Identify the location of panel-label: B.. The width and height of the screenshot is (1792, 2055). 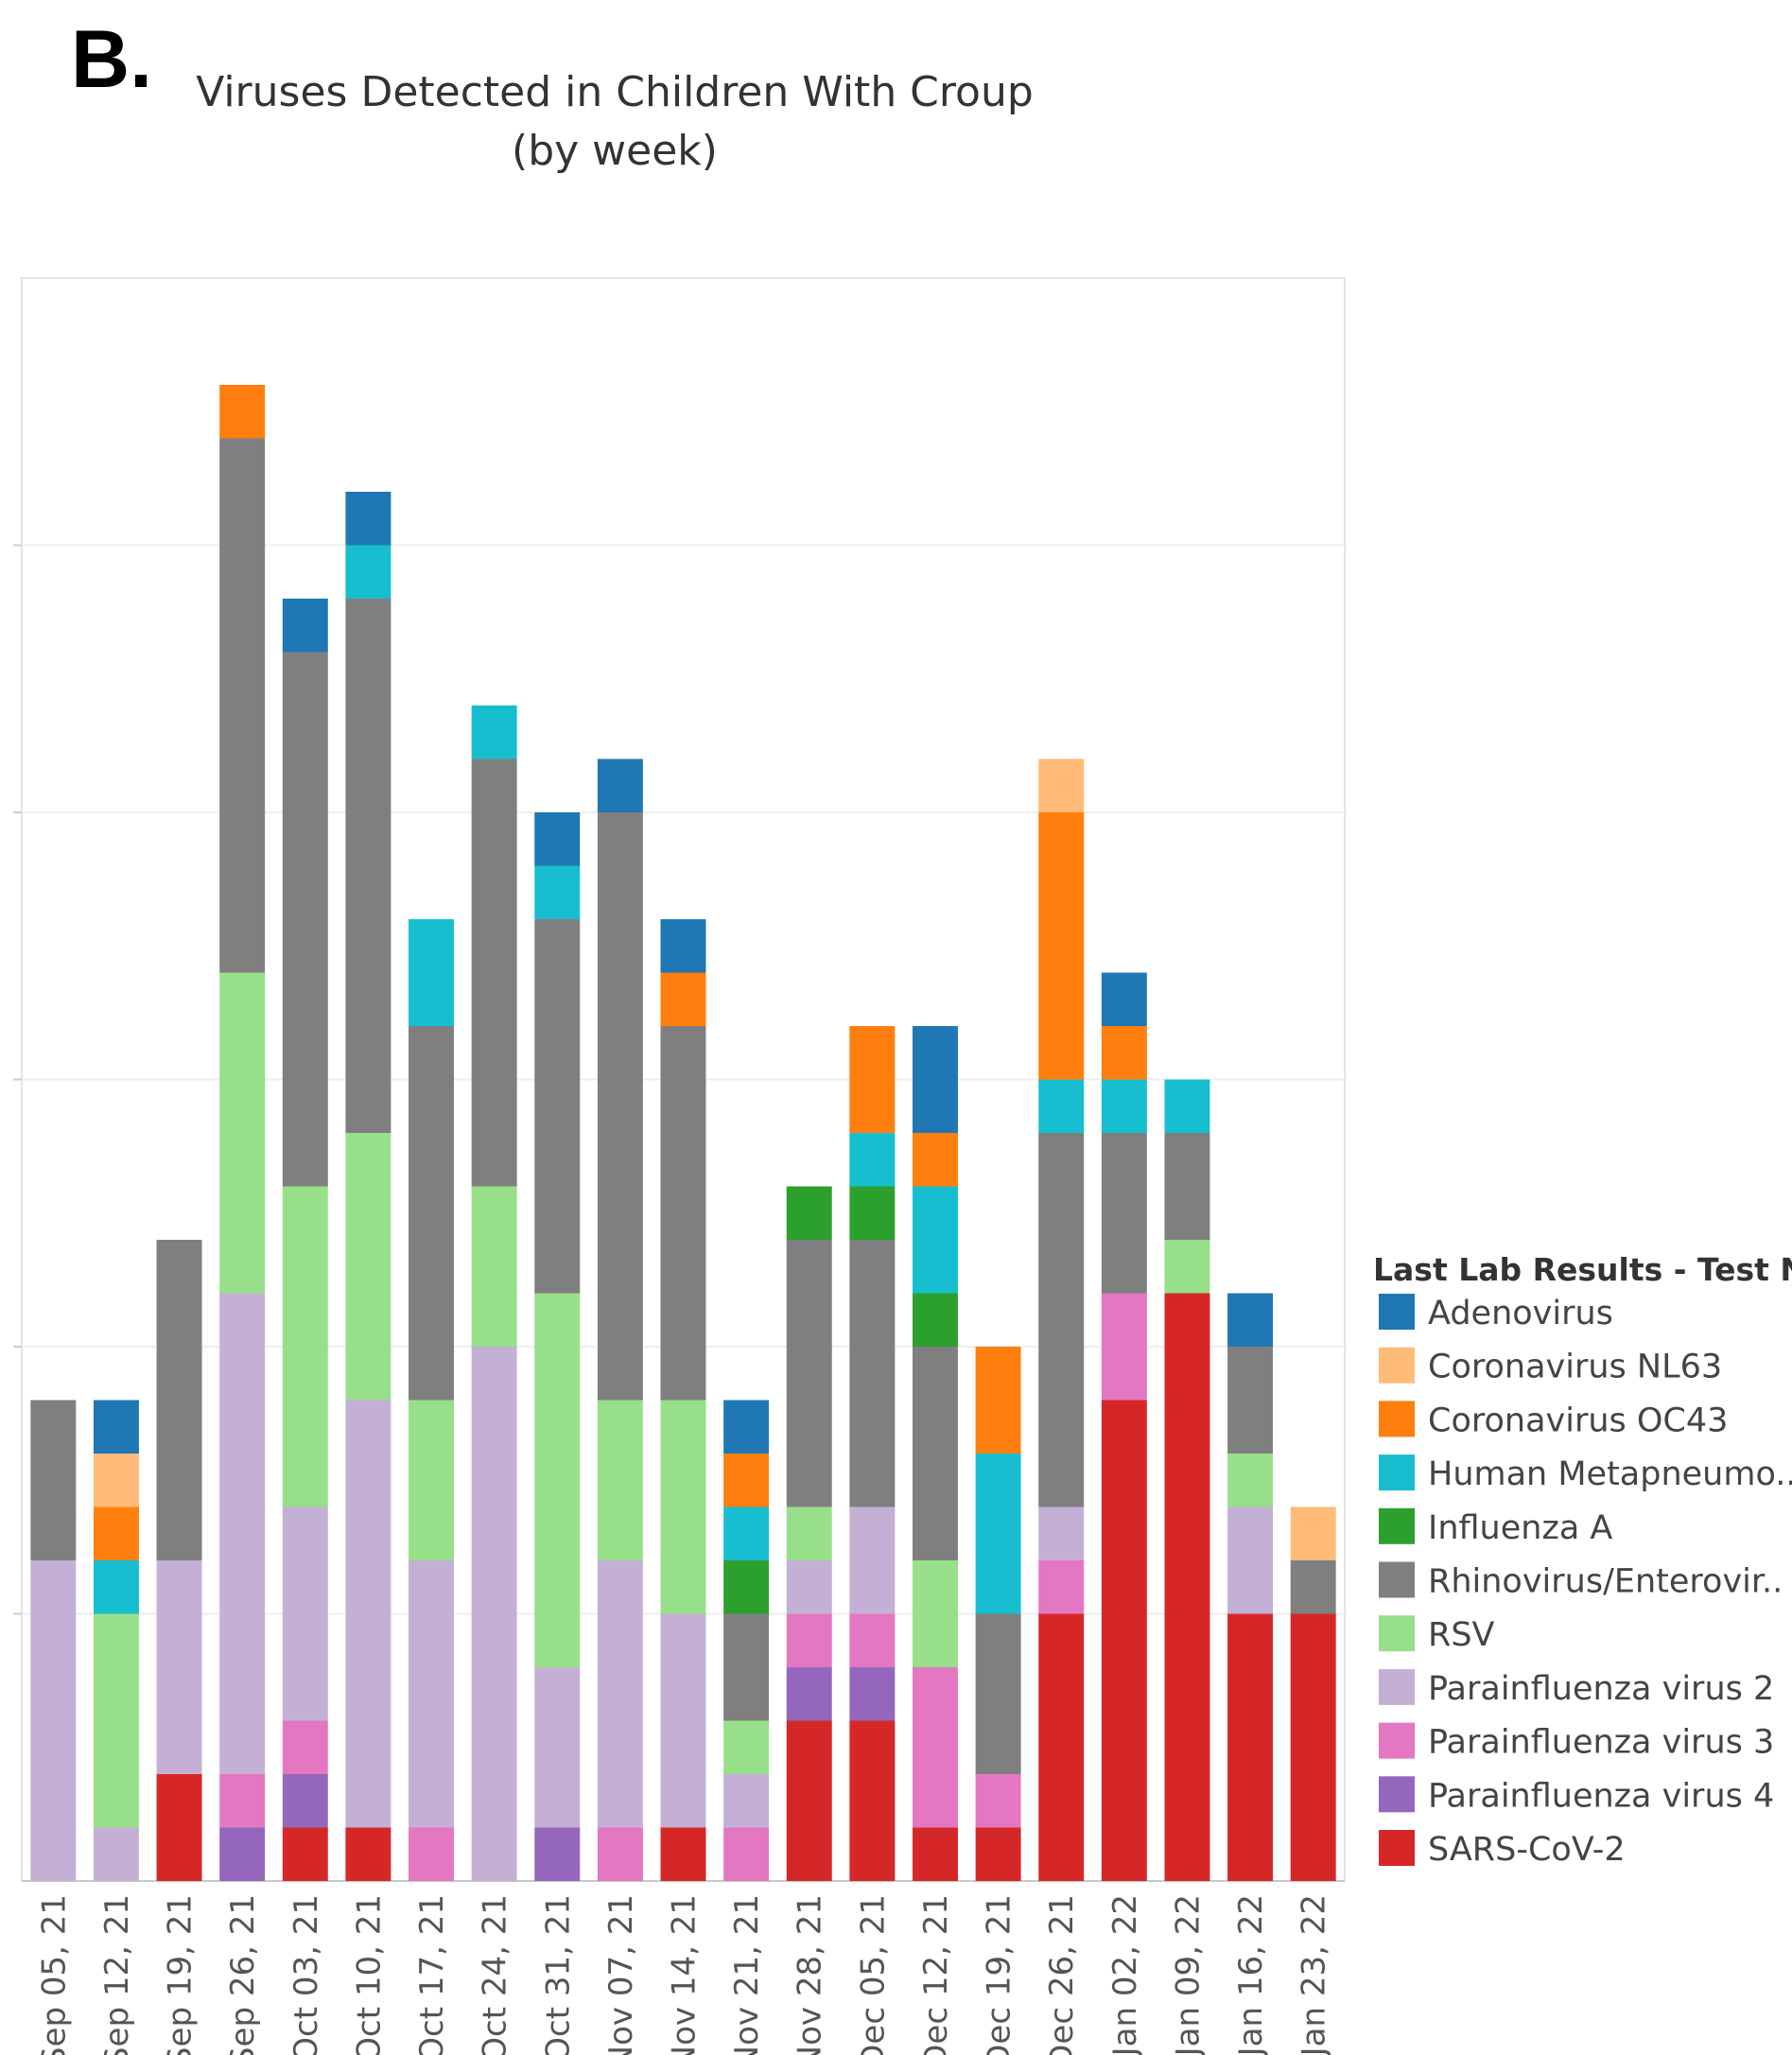
(111, 59).